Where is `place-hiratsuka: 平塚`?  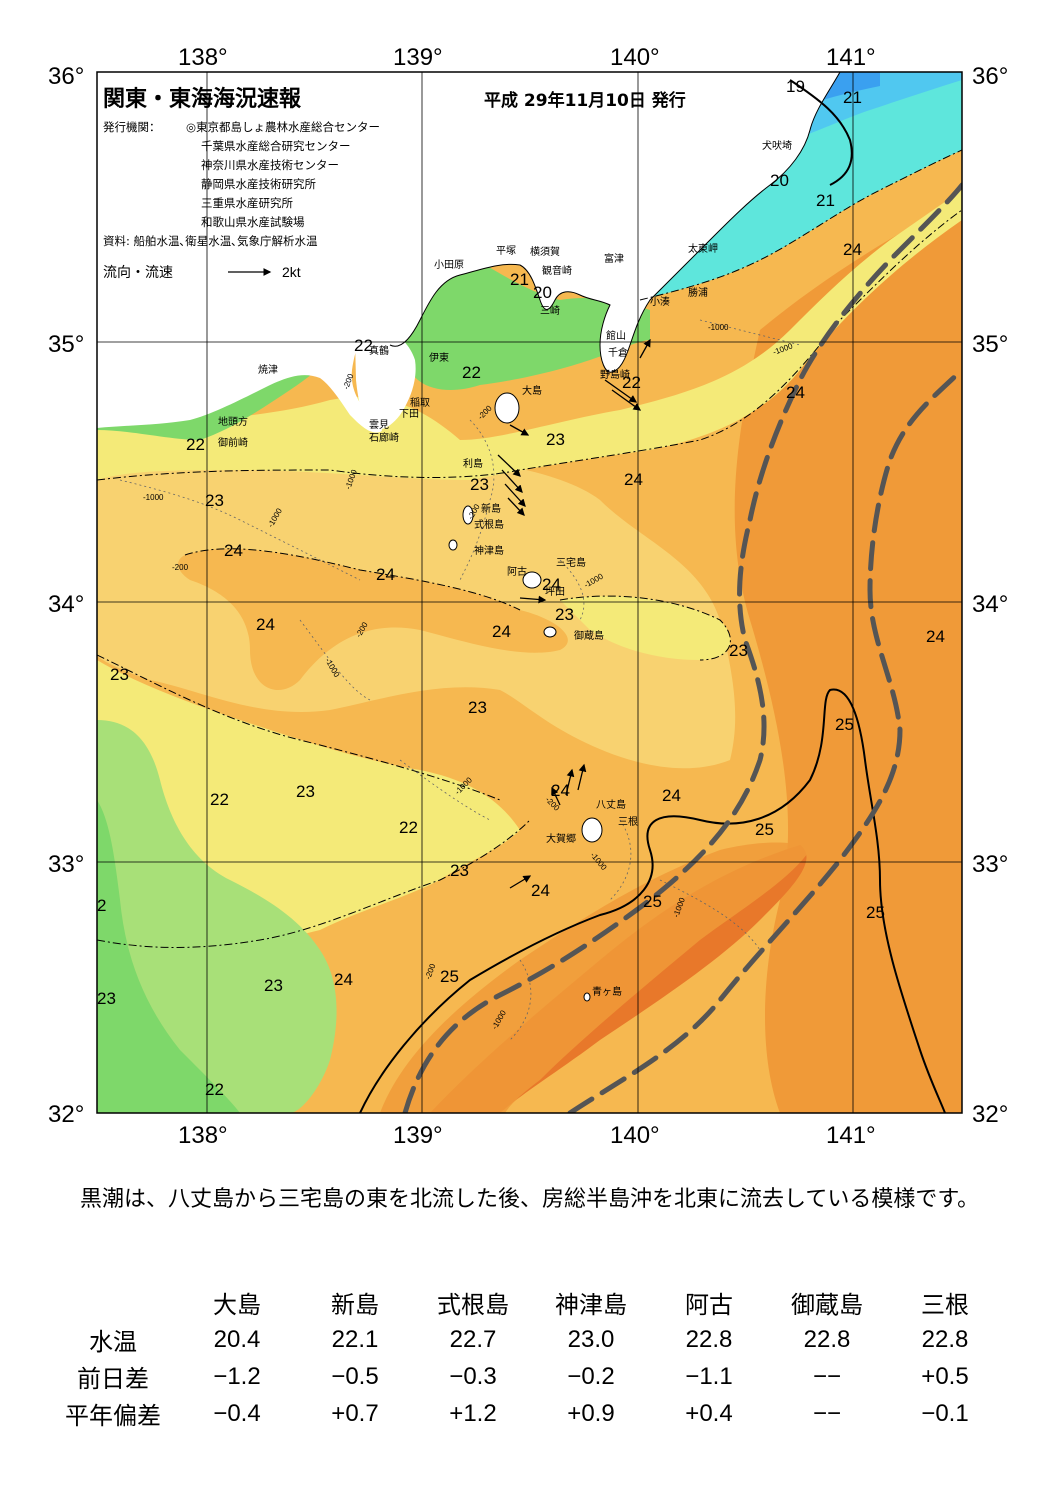
place-hiratsuka: 平塚 is located at coordinates (506, 251).